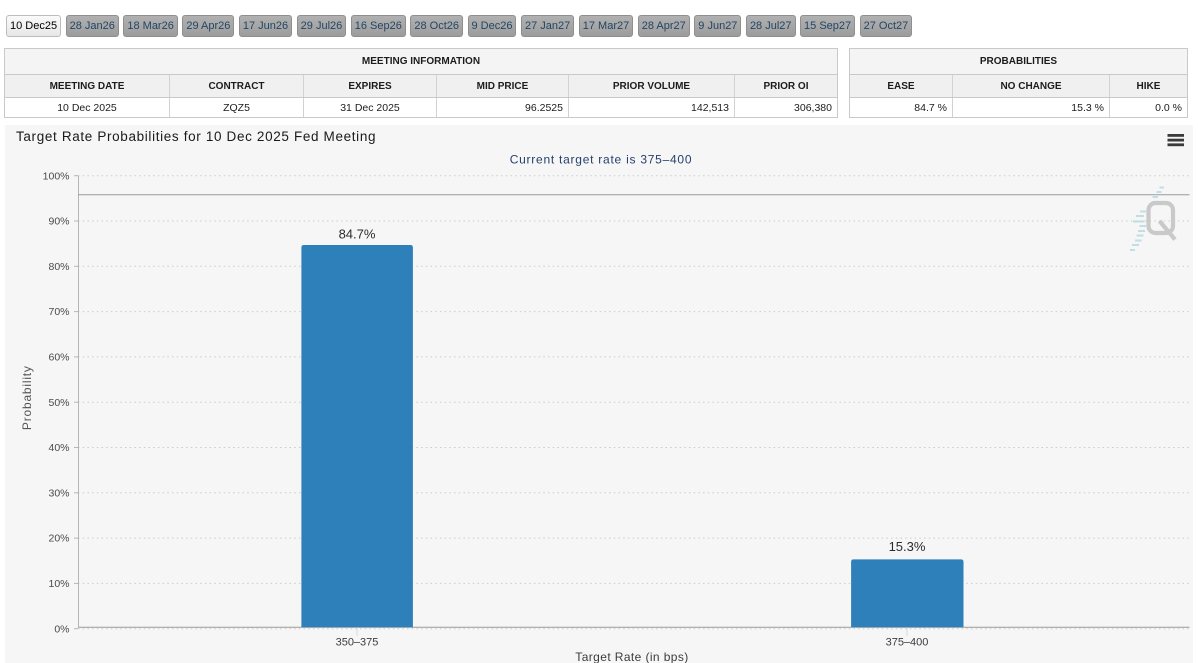 The height and width of the screenshot is (663, 1198). I want to click on svg-text: 10%, so click(58, 584).